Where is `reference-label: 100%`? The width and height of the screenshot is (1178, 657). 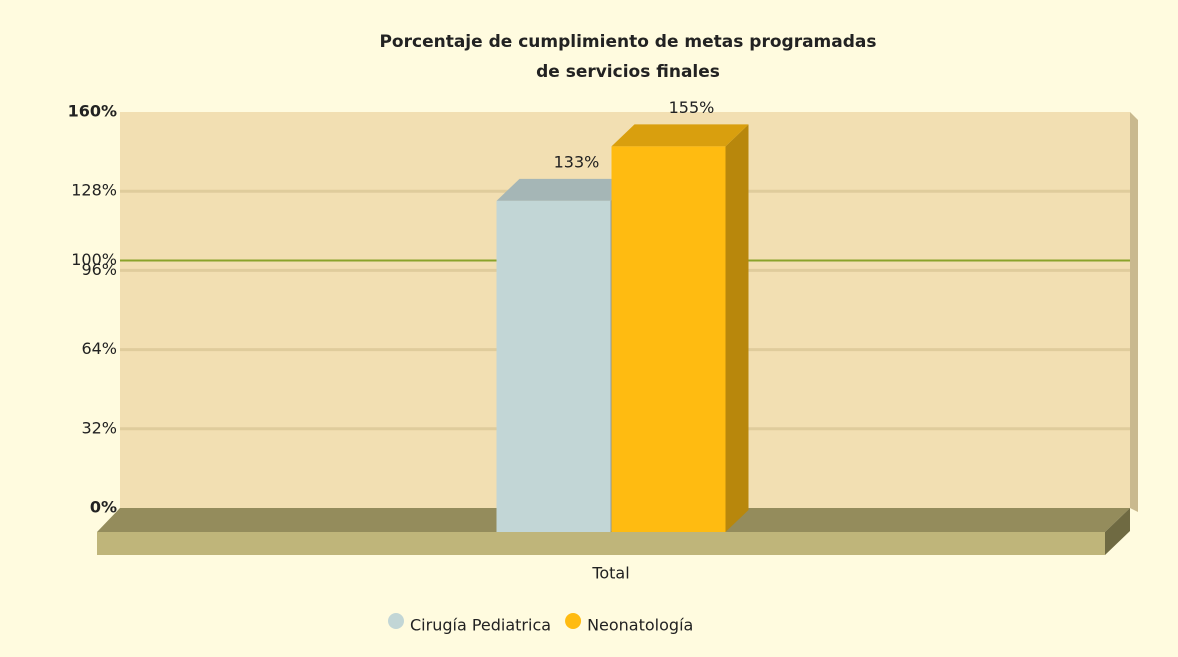
reference-label: 100% is located at coordinates (94, 259).